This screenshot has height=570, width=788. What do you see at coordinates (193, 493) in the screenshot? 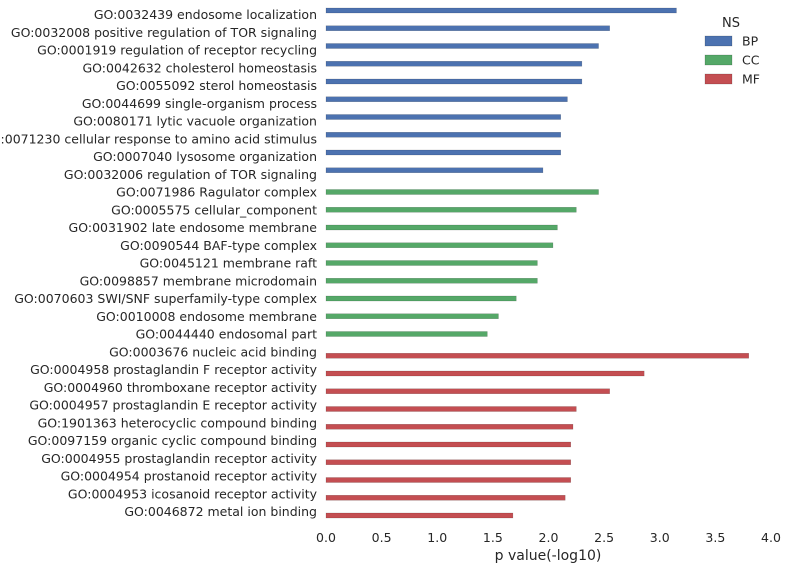
I see `category-label: GO:0004953 icosanoid receptor activity` at bounding box center [193, 493].